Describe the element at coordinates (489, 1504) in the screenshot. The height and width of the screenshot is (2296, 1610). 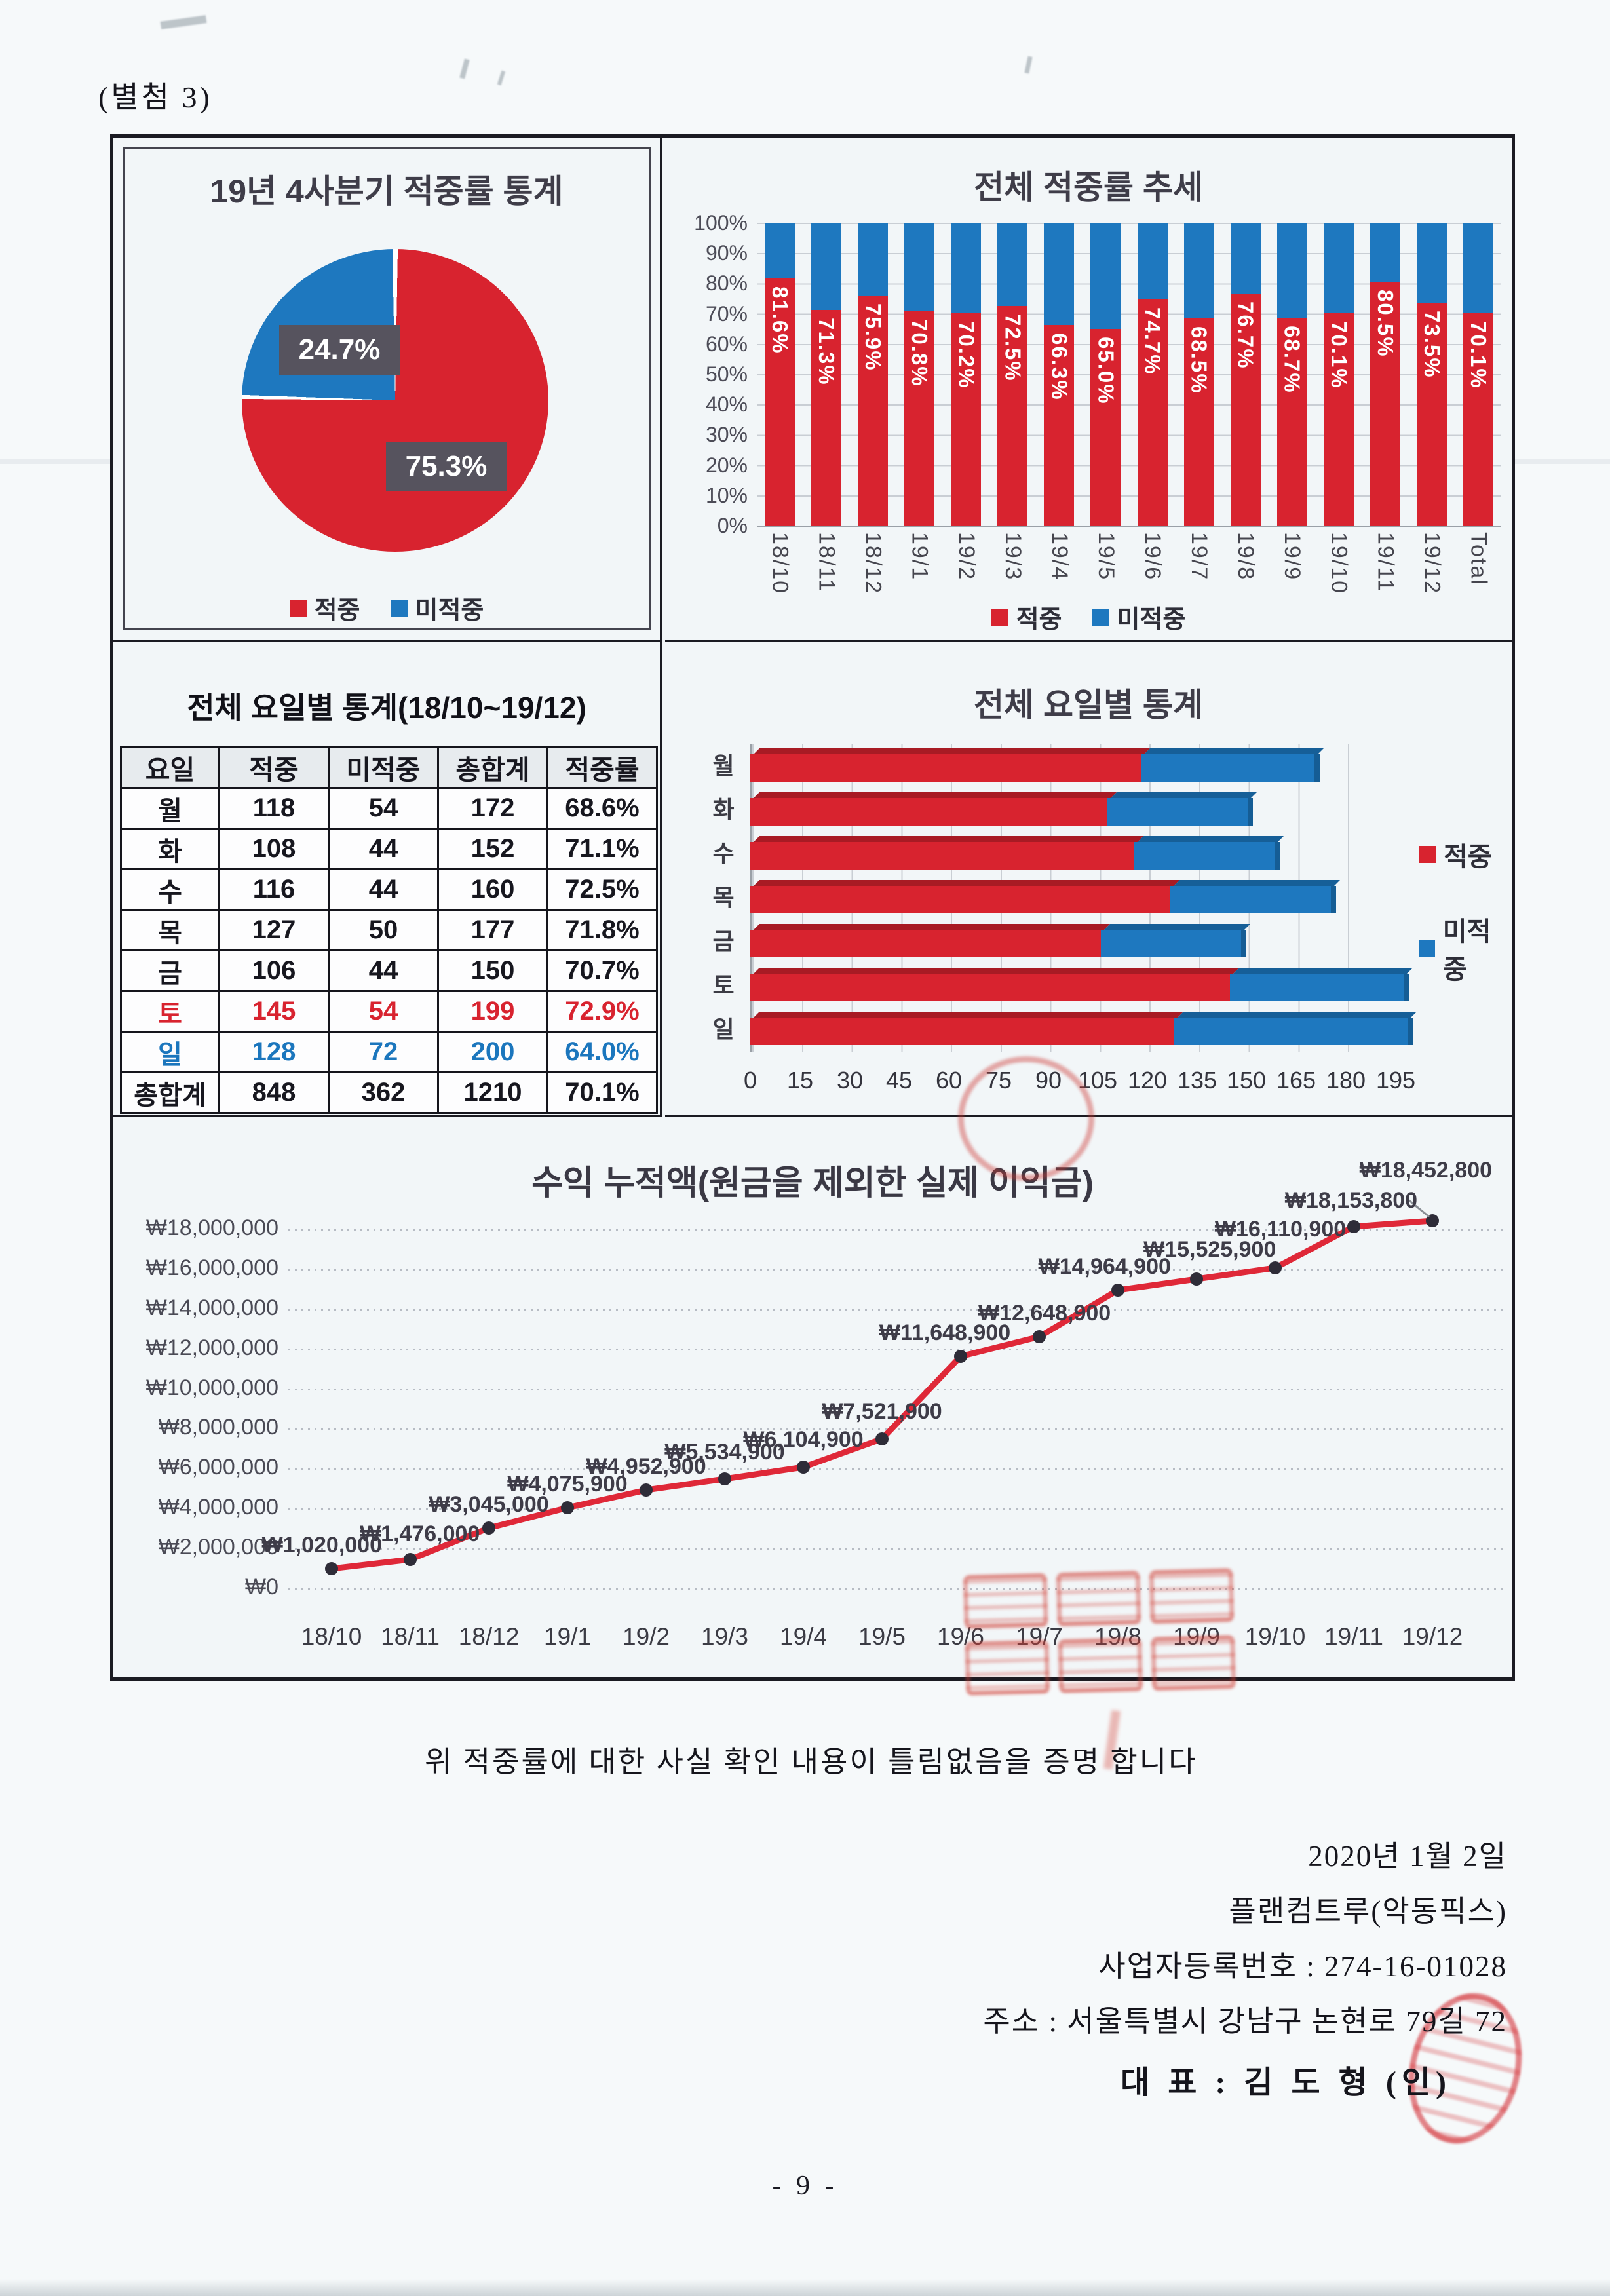
I see `point-label: ₩3,045,000` at that location.